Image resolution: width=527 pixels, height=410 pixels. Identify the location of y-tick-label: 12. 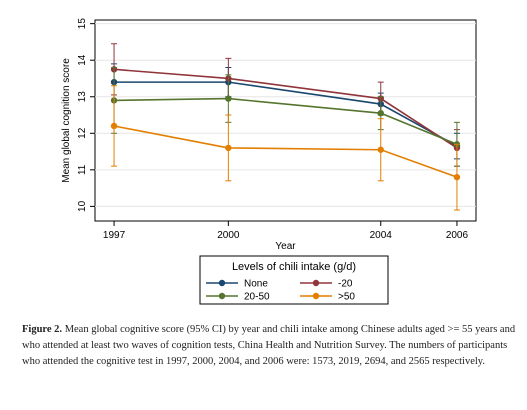
(82, 133).